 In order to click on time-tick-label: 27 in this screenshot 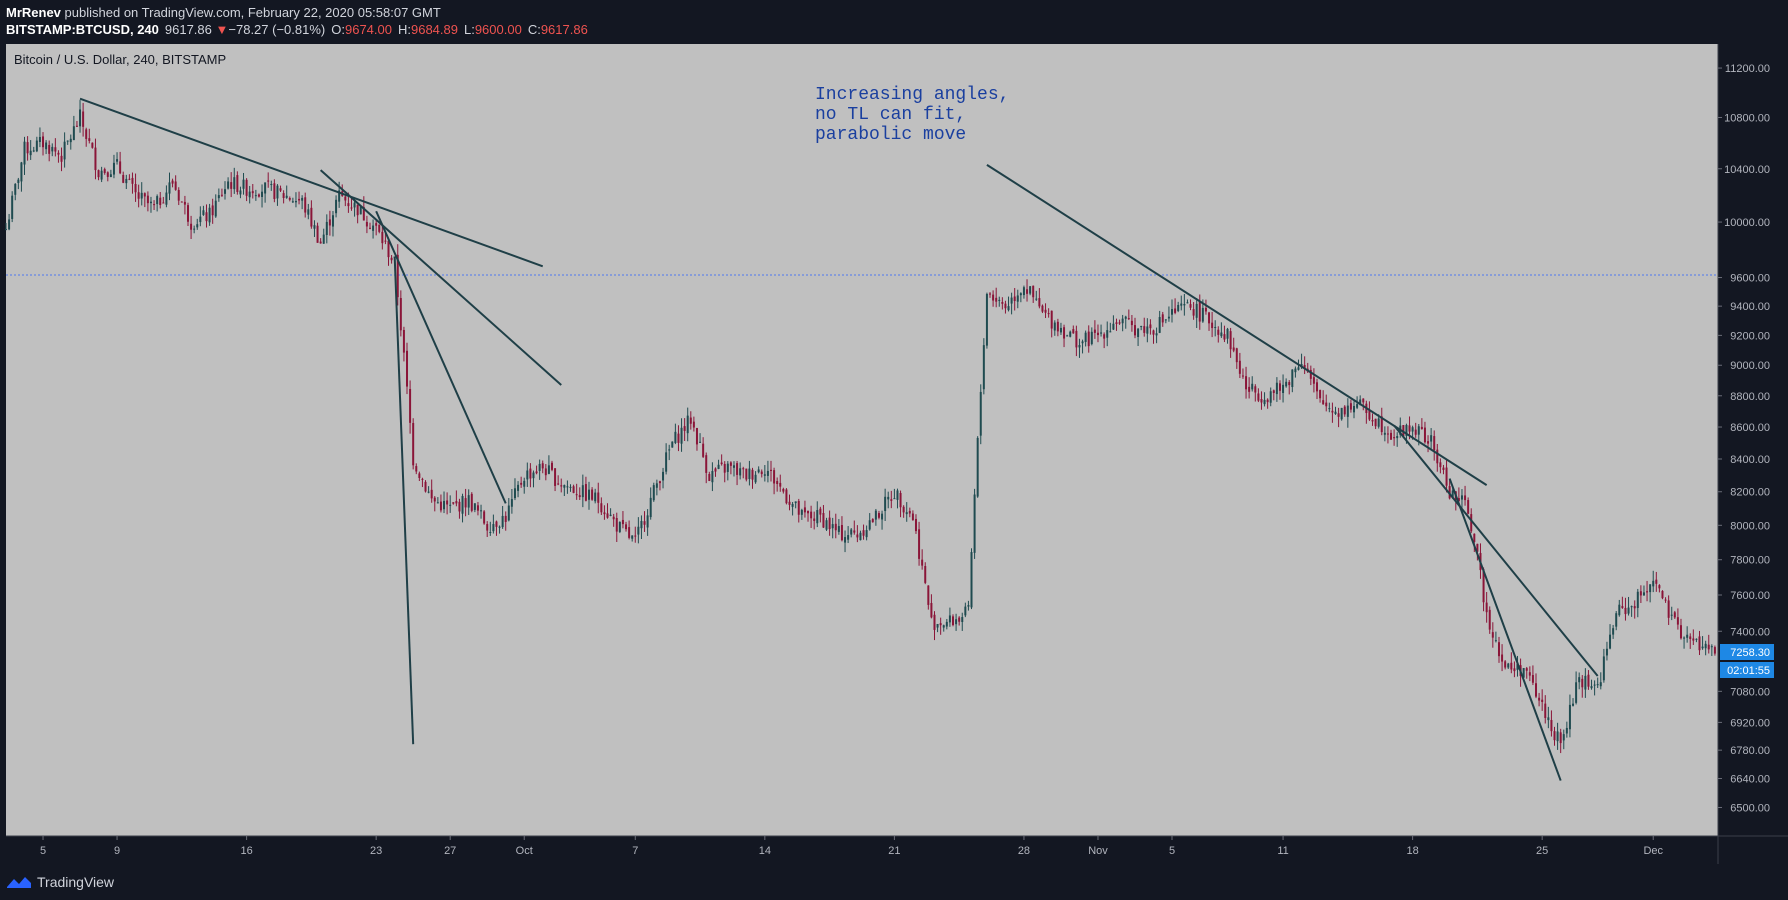, I will do `click(450, 851)`.